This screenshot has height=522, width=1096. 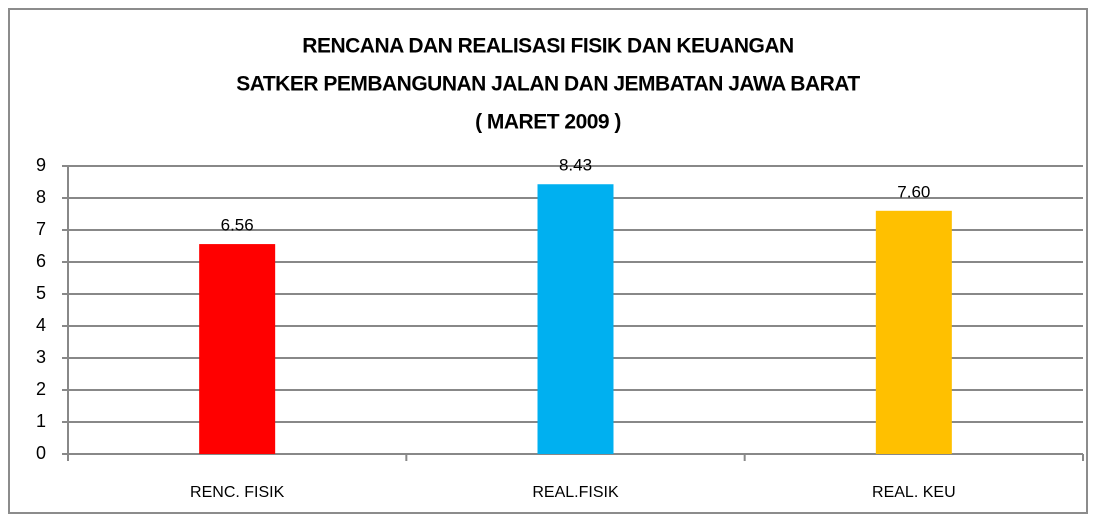 I want to click on y-tick-label: 2, so click(x=41, y=389).